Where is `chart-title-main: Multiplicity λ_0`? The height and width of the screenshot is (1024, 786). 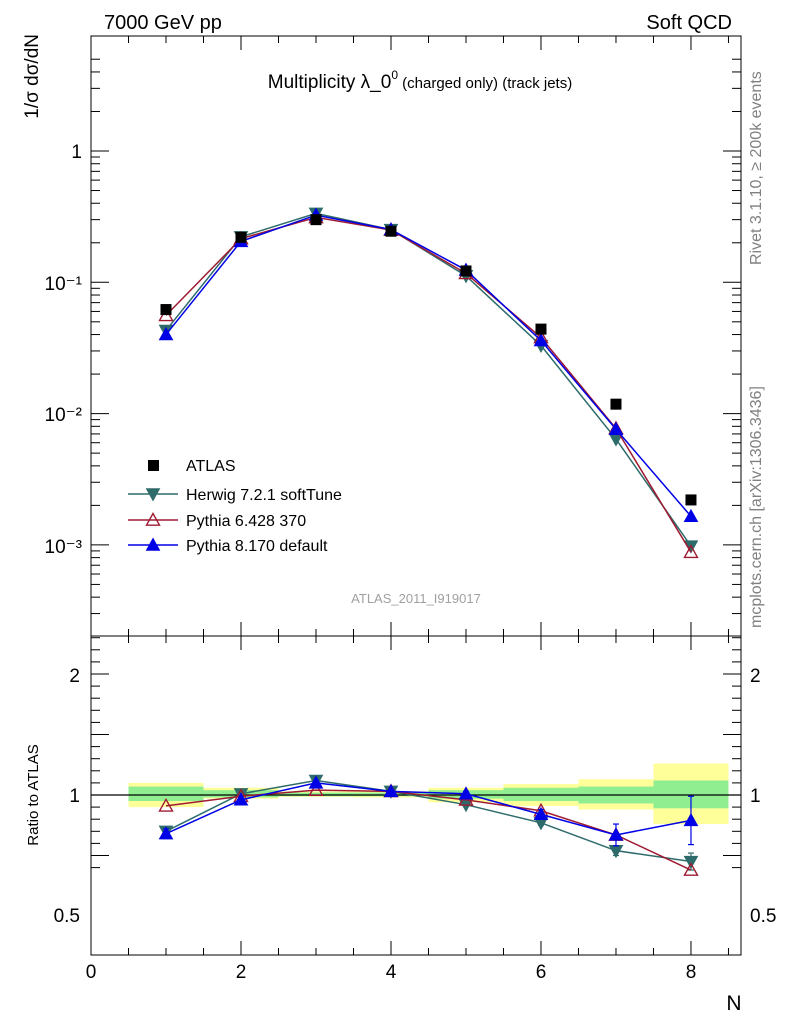
chart-title-main: Multiplicity λ_0 is located at coordinates (330, 82).